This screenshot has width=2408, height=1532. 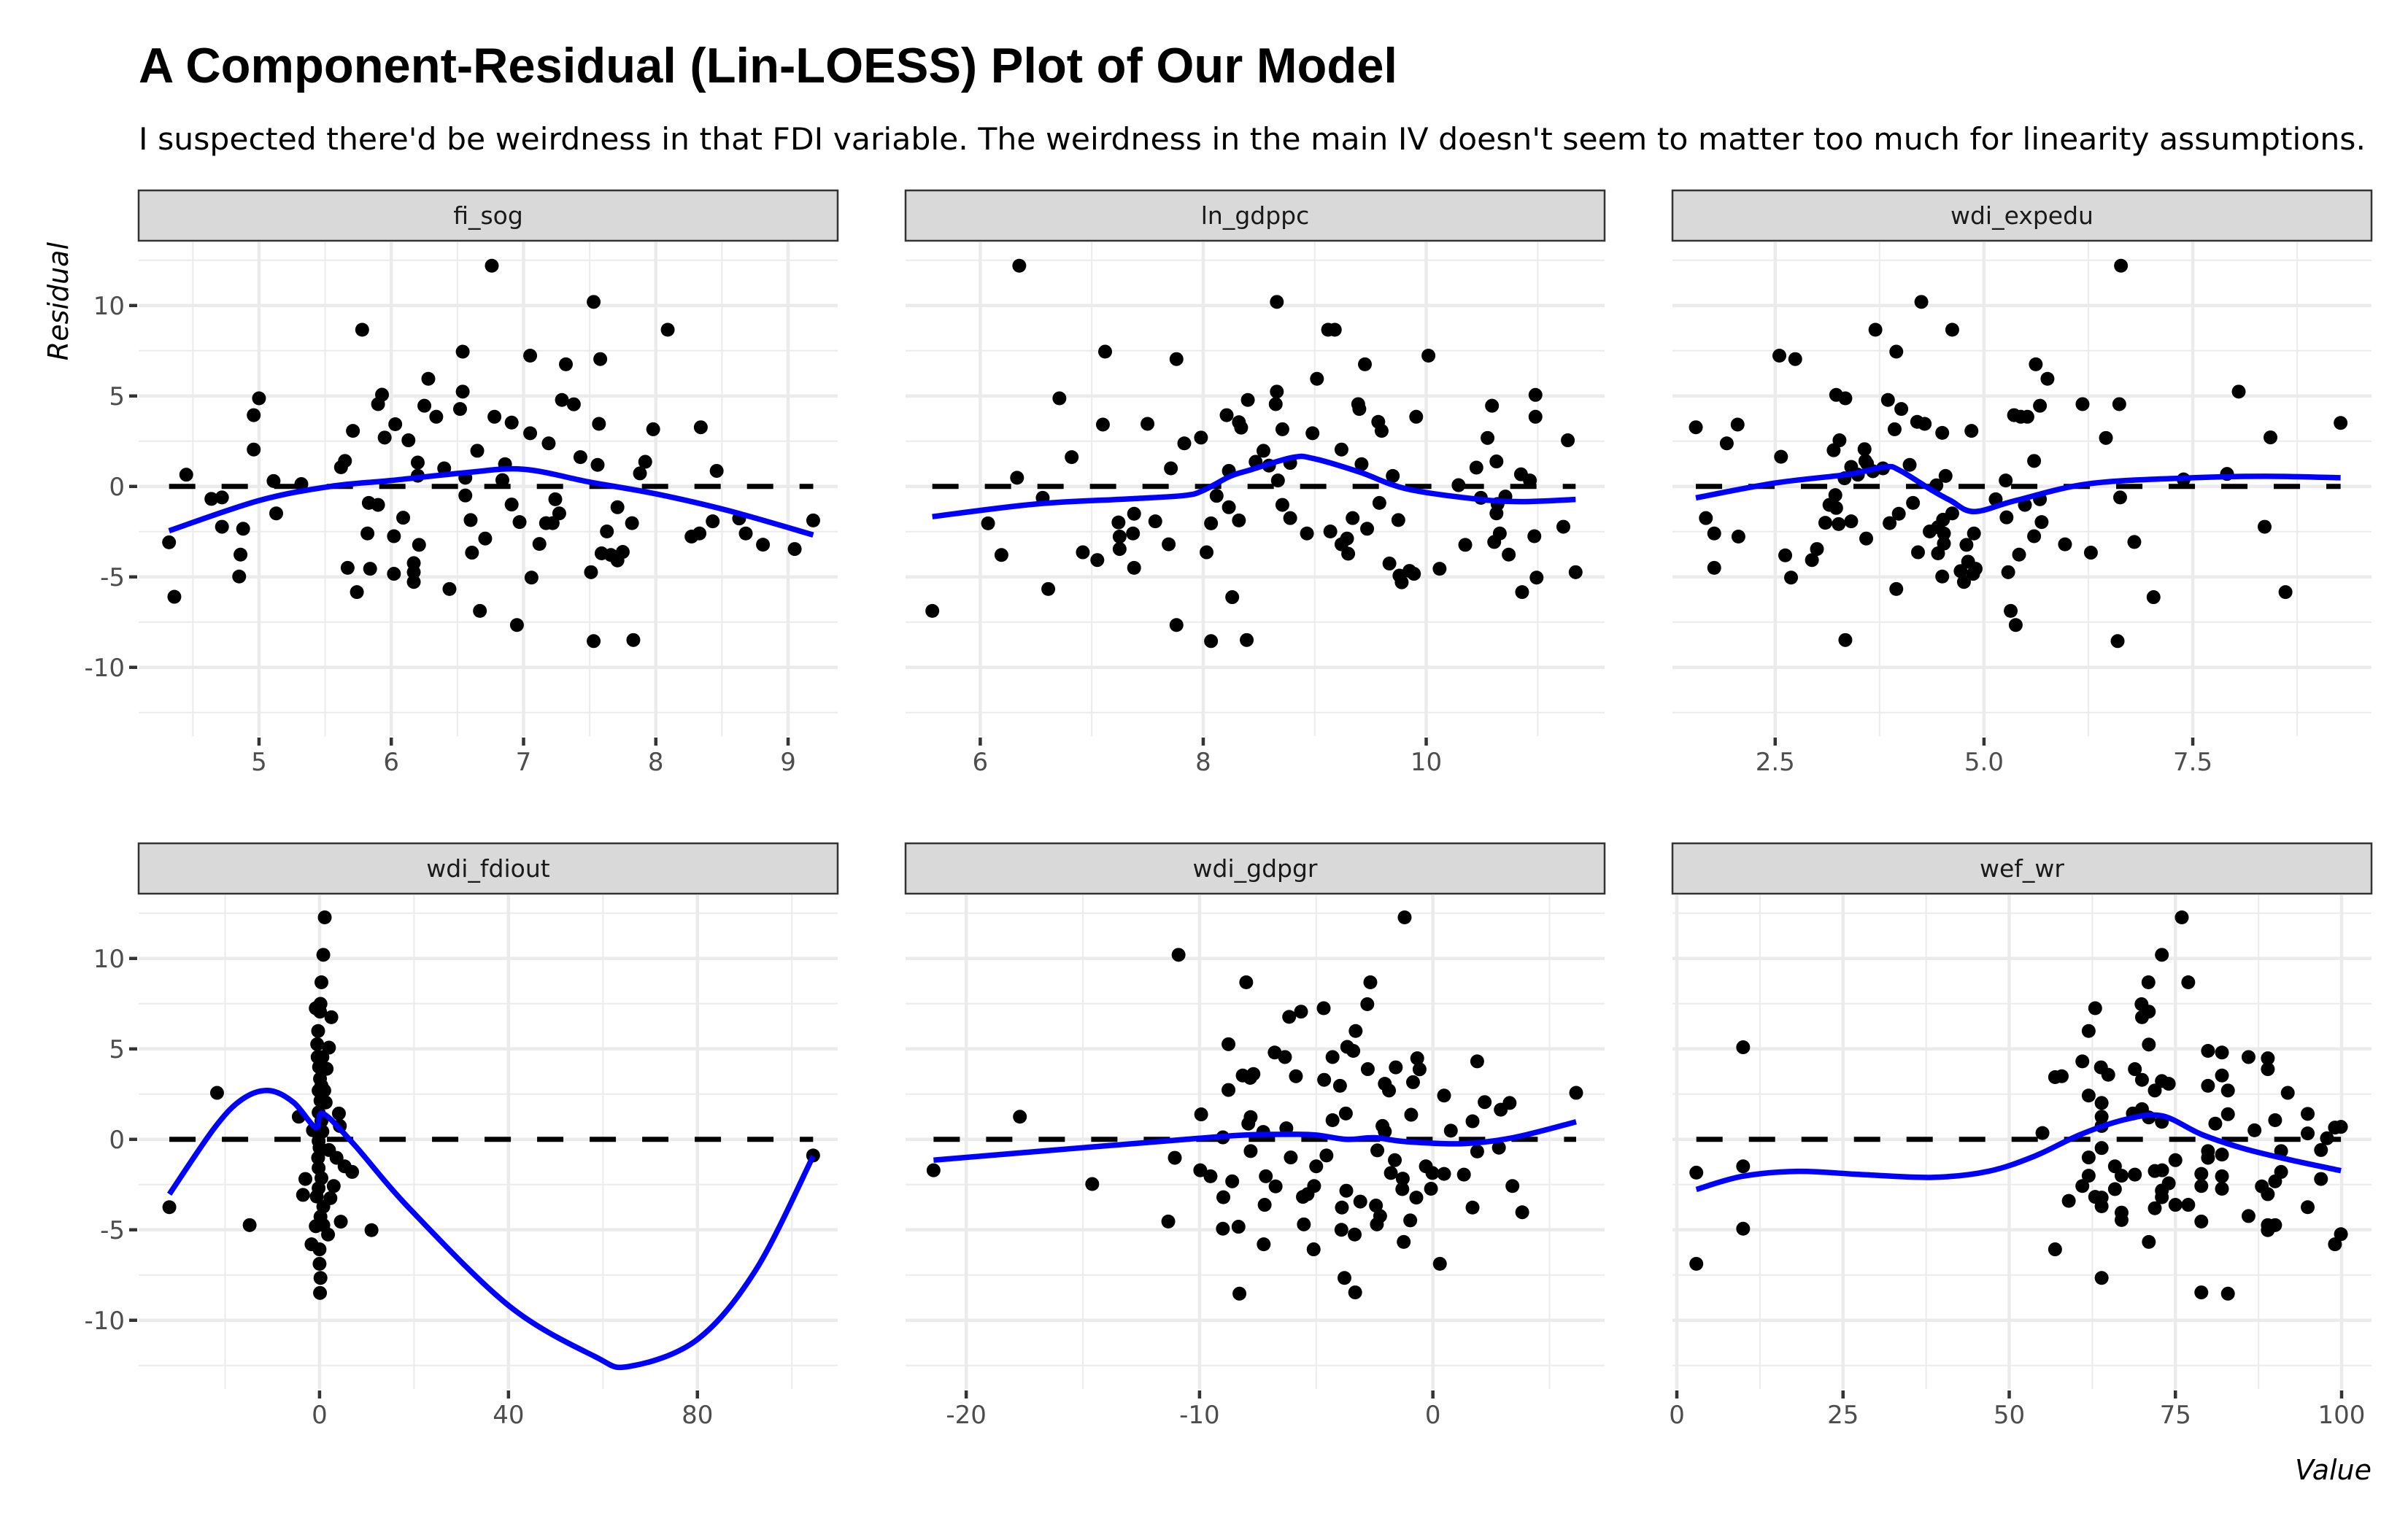 What do you see at coordinates (117, 1050) in the screenshot?
I see `y-tick-label: 5` at bounding box center [117, 1050].